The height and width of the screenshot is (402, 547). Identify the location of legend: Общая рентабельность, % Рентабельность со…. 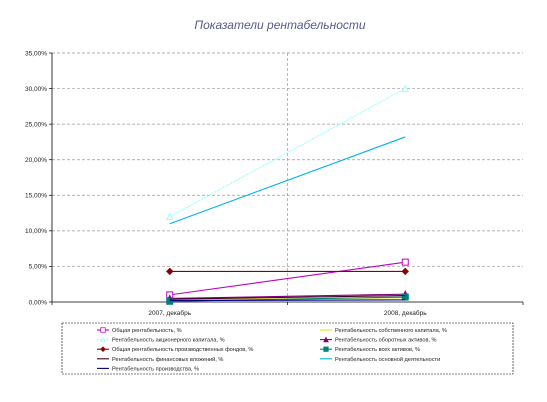
(287, 348).